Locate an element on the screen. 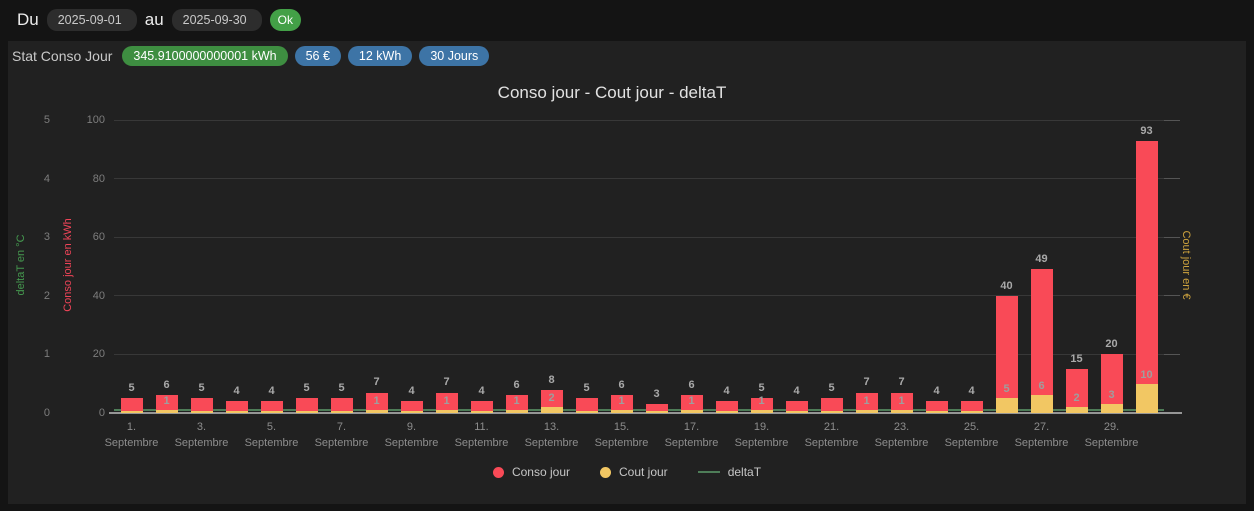  y-tick-deltat: 1 is located at coordinates (46, 354).